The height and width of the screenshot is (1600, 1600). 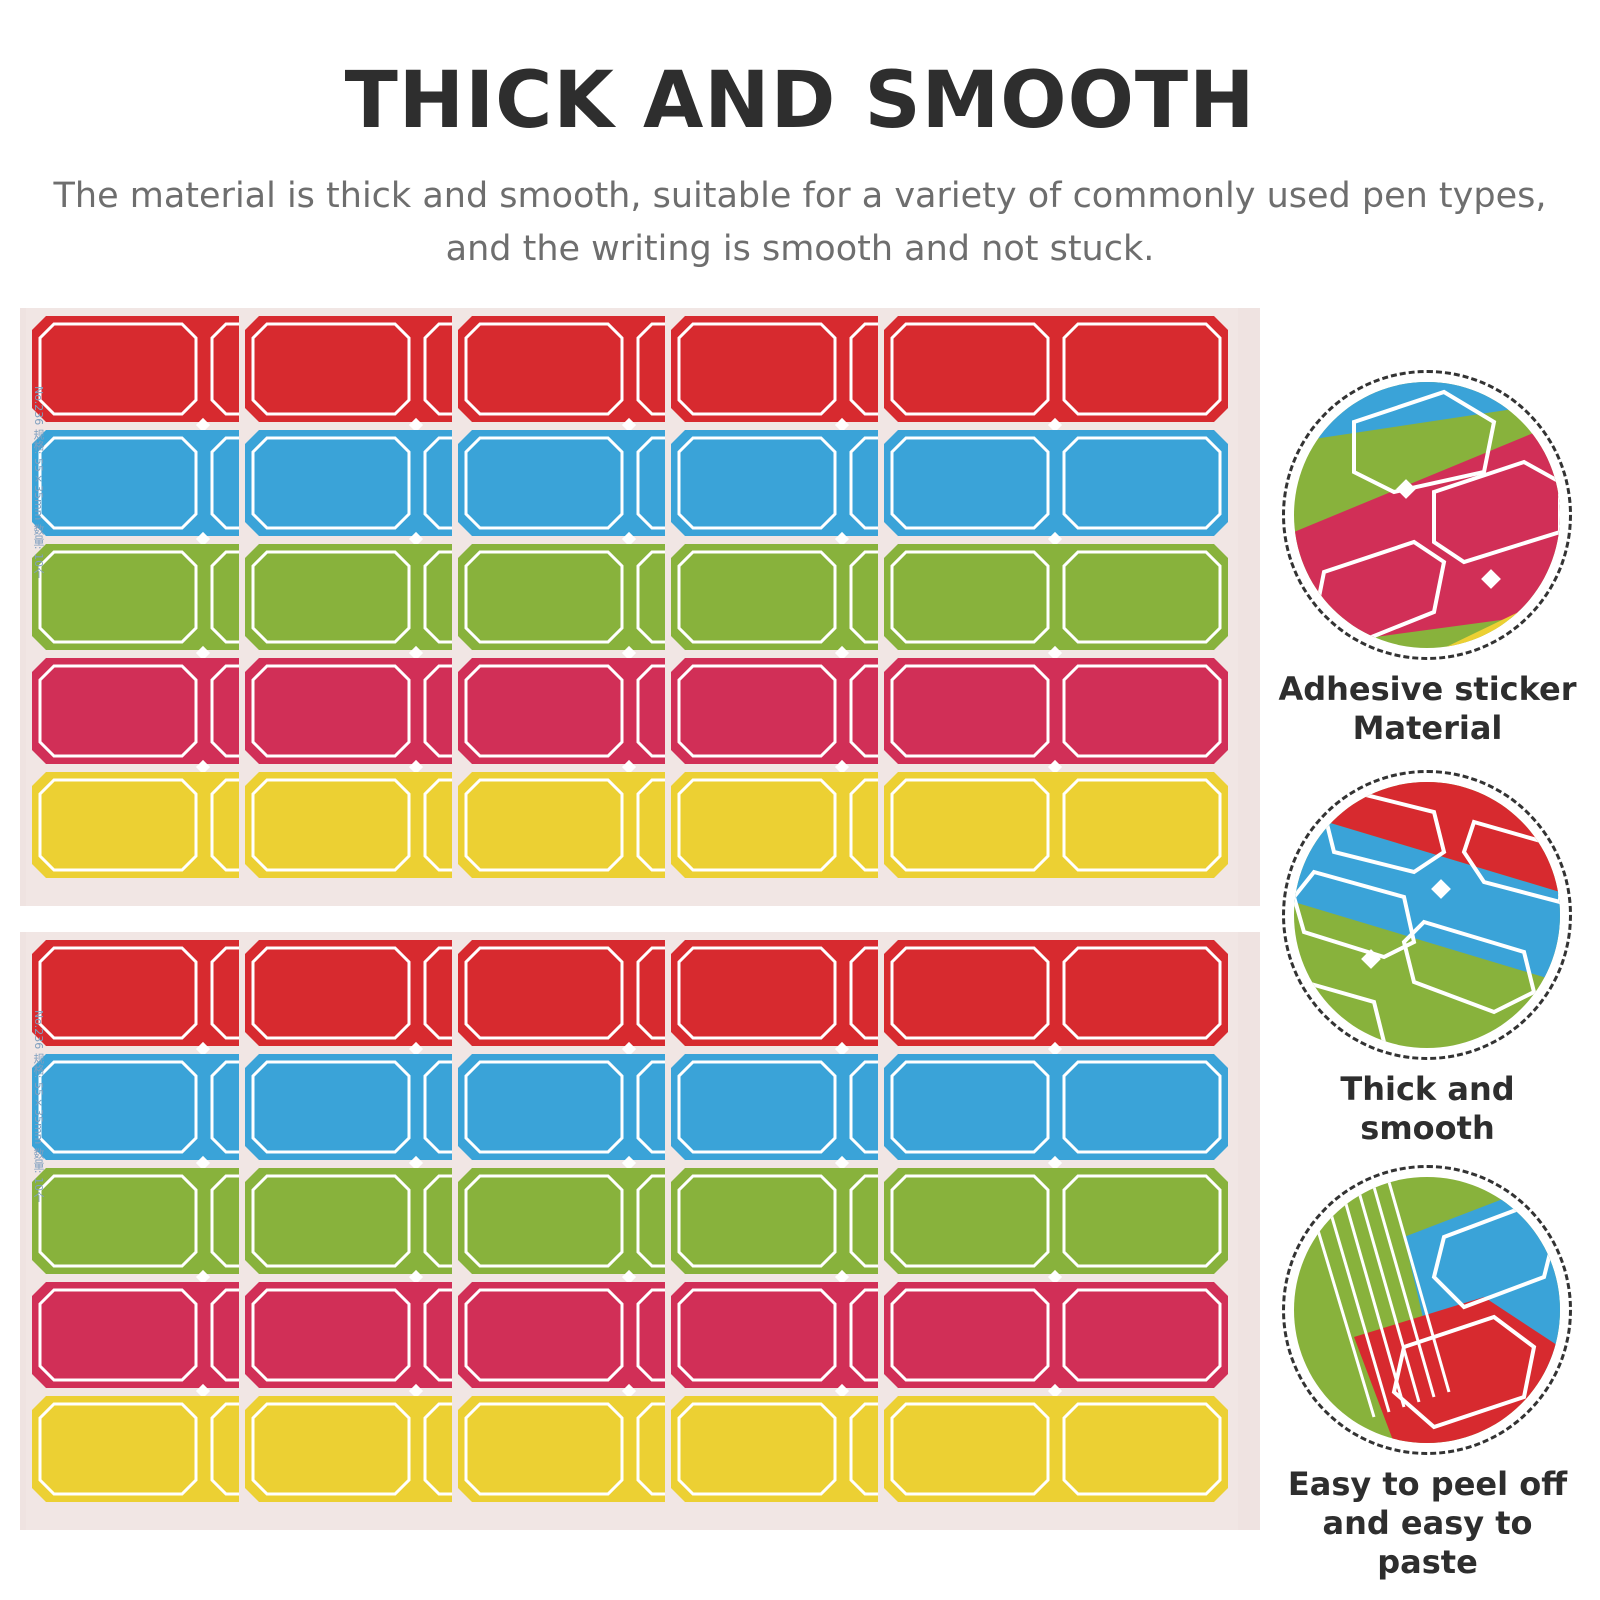 I want to click on thick-closeup-circle, so click(x=1427, y=915).